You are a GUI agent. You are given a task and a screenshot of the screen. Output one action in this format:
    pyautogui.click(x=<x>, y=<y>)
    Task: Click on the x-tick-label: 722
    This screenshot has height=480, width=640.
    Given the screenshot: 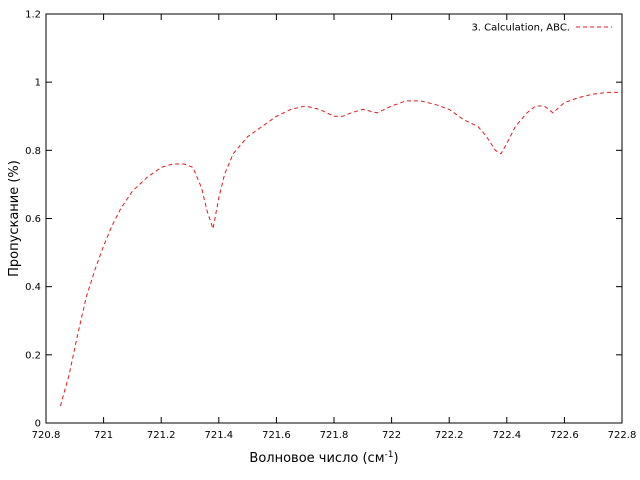 What is the action you would take?
    pyautogui.click(x=391, y=435)
    